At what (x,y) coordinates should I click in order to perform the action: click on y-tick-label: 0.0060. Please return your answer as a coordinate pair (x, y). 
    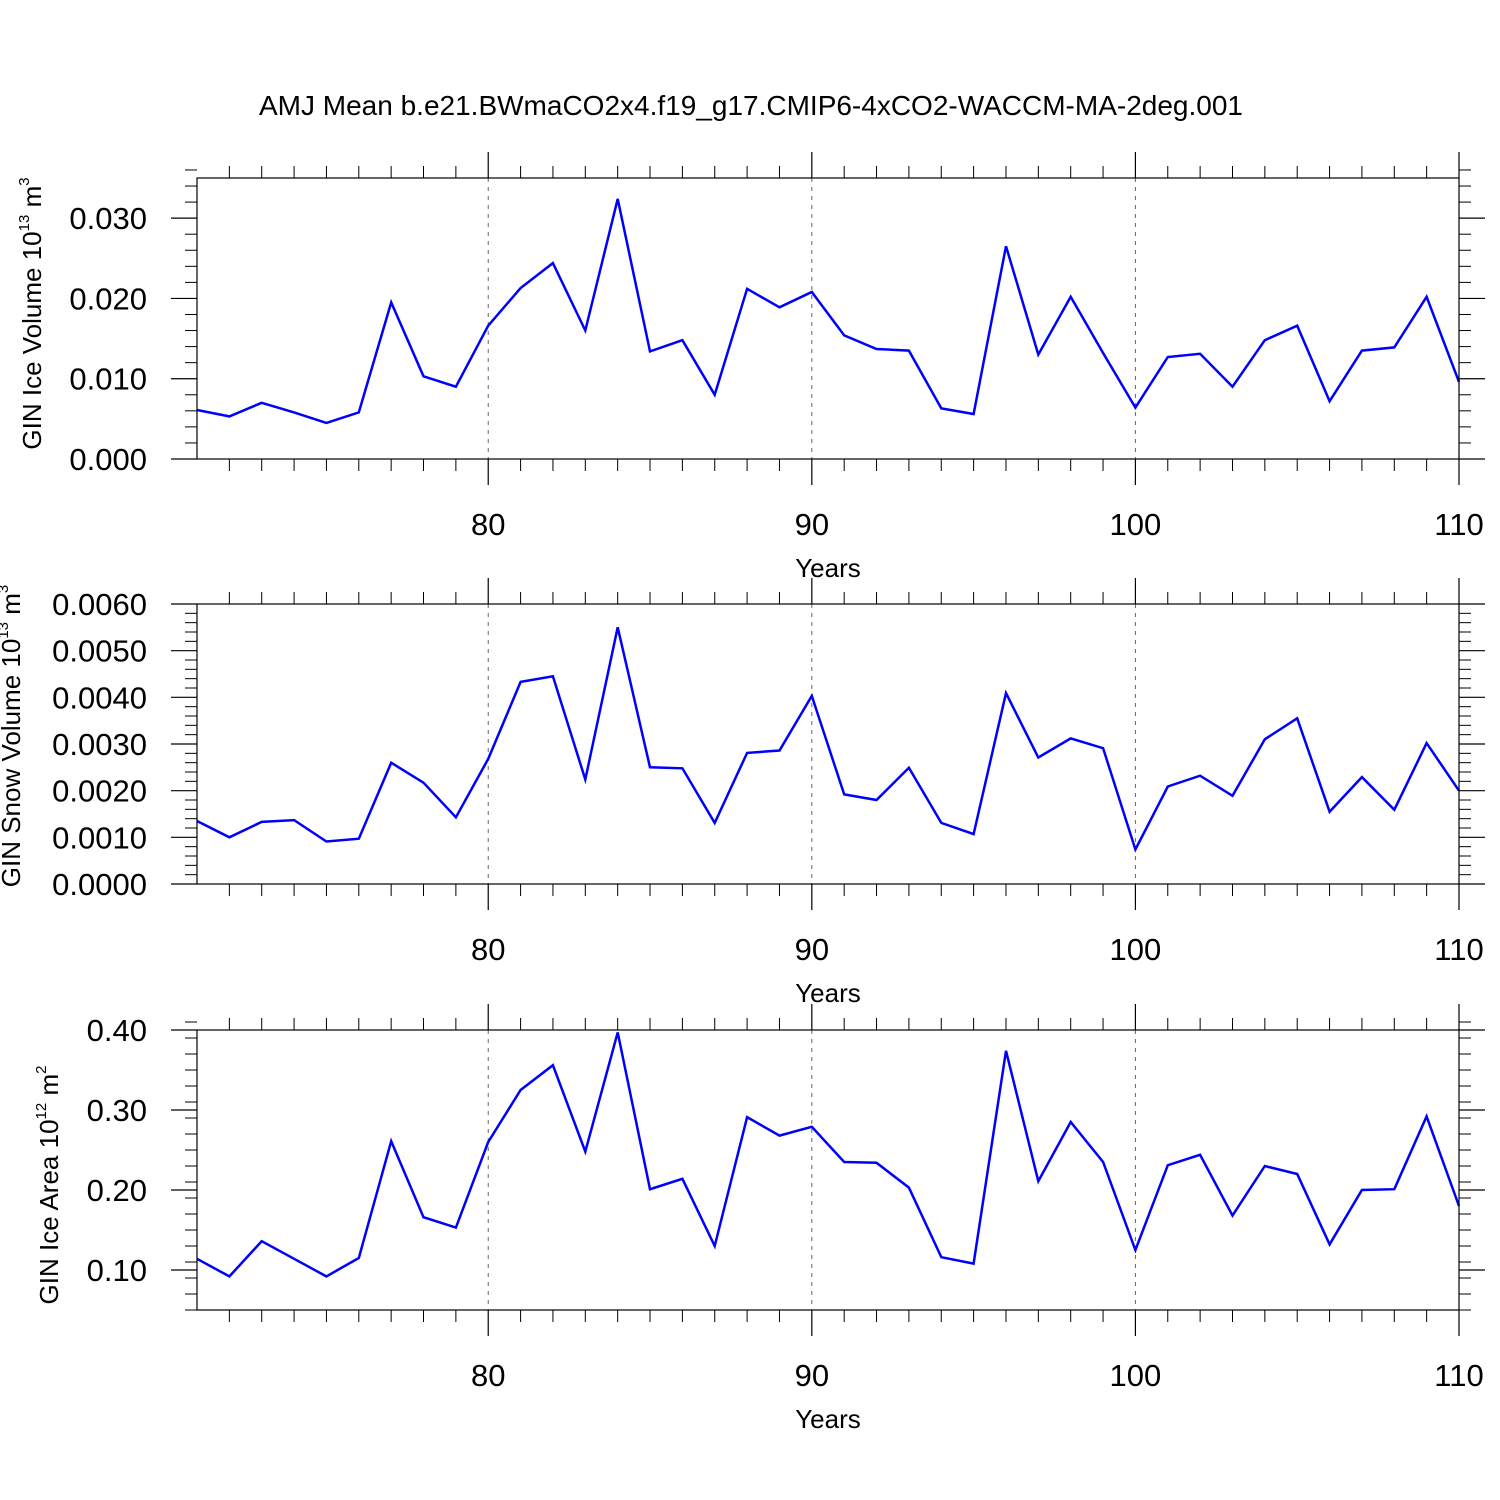
    Looking at the image, I should click on (99, 604).